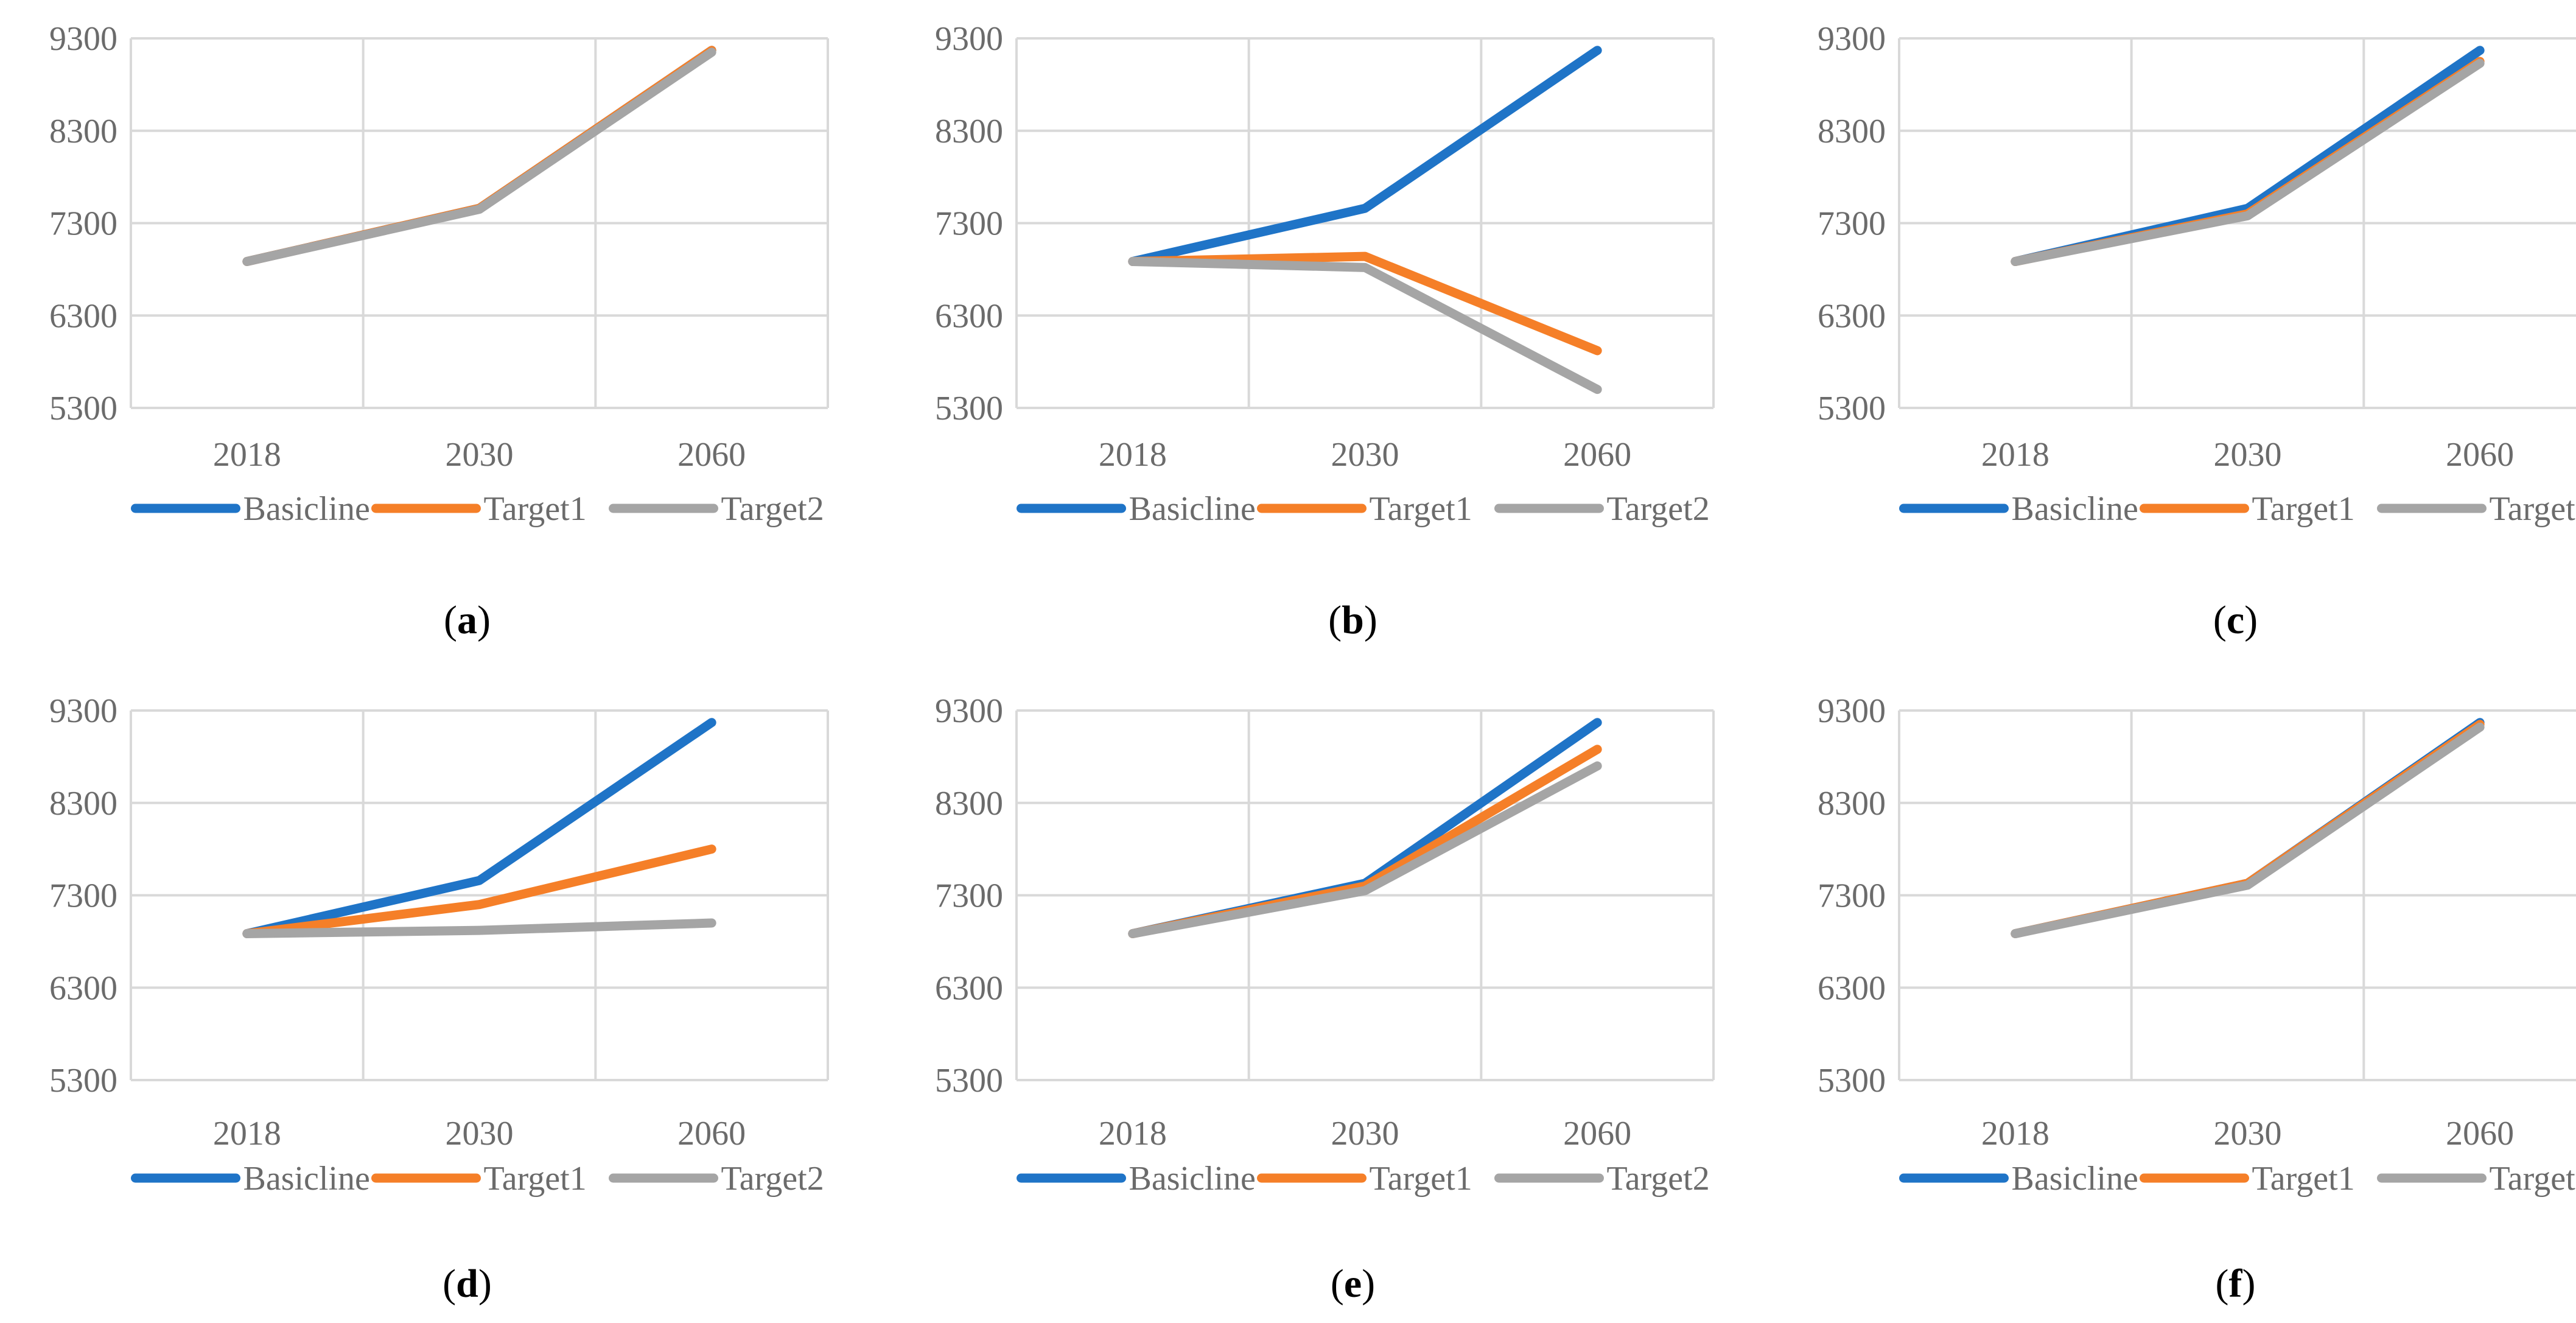  I want to click on panel-caption: (c), so click(2235, 620).